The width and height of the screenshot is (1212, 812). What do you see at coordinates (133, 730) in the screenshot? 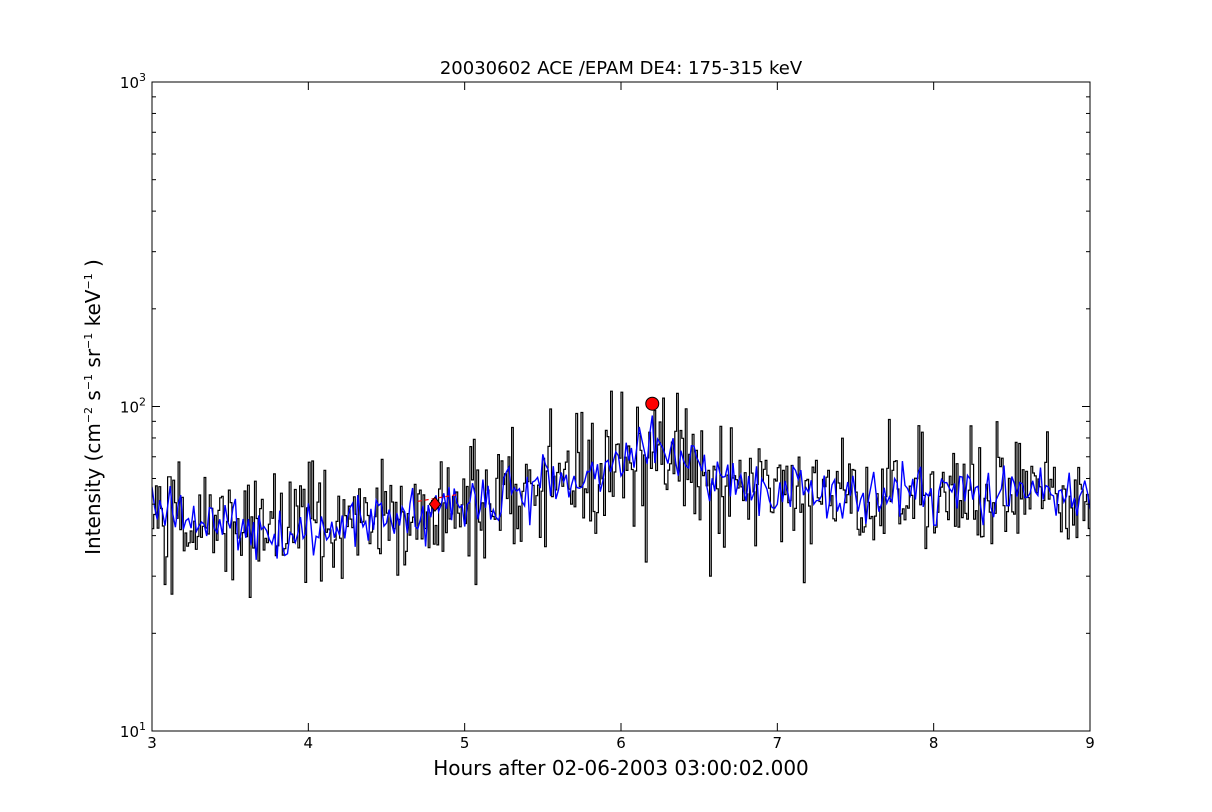
I see `y-tick-label: 10¹` at bounding box center [133, 730].